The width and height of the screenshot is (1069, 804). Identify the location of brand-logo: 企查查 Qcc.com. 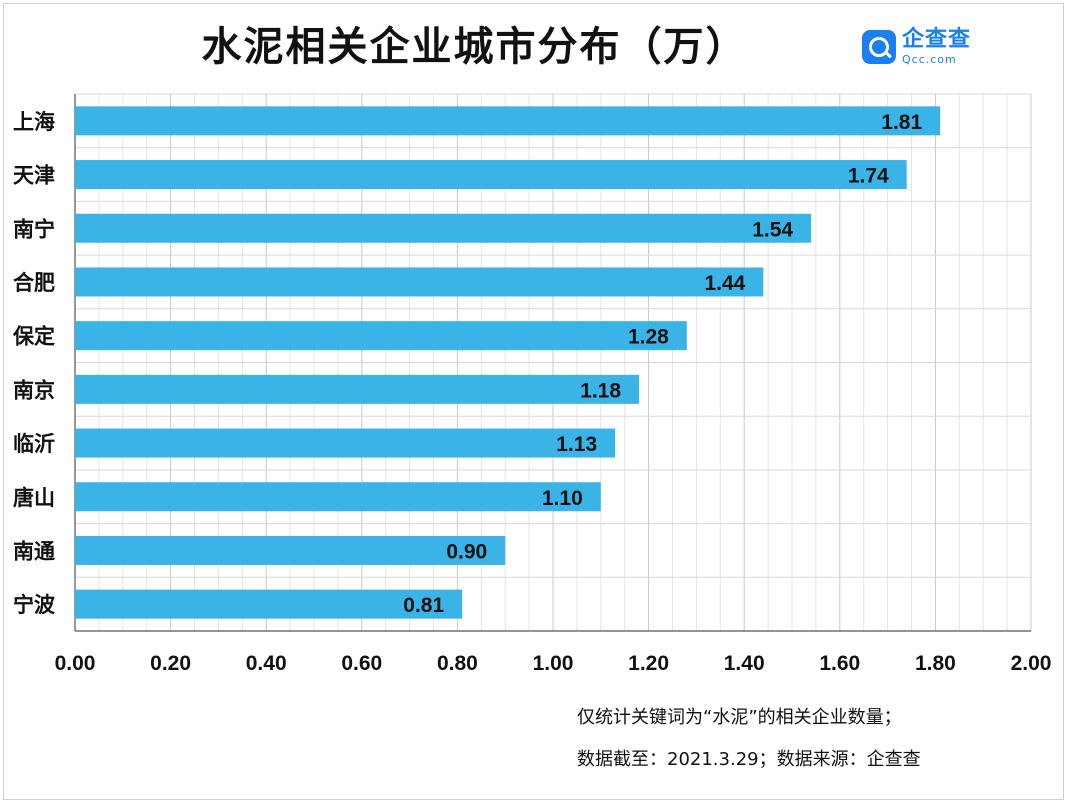
(916, 47).